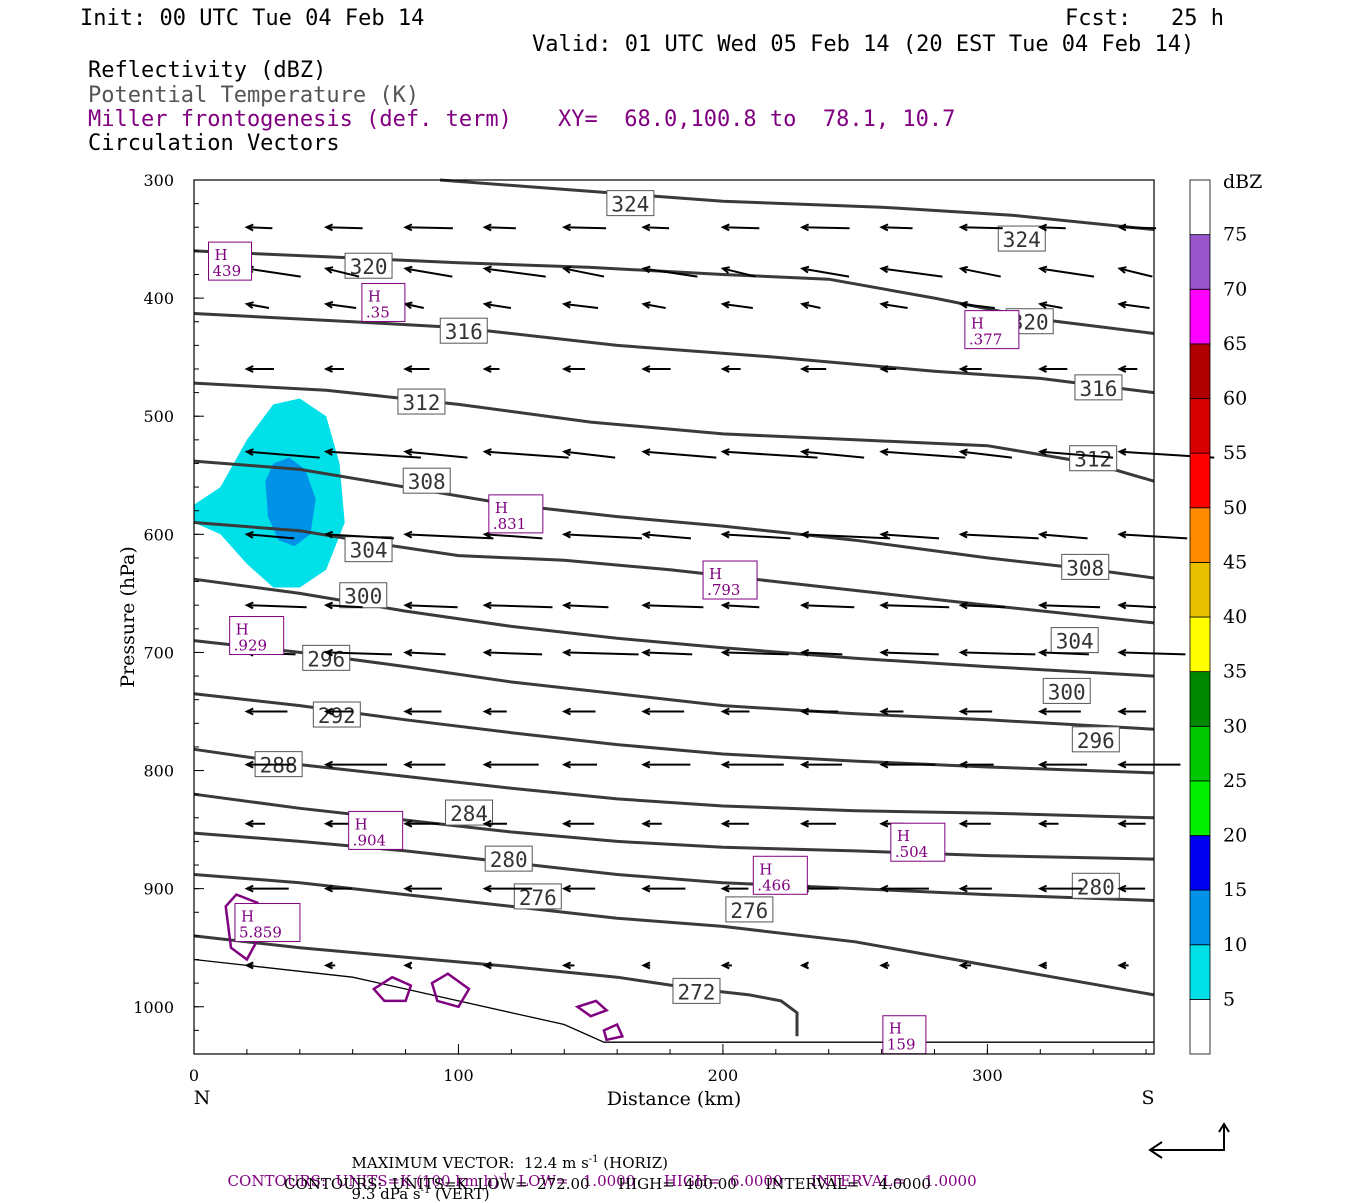 This screenshot has width=1350, height=1203. Describe the element at coordinates (1235, 836) in the screenshot. I see `colorbar-label: 20` at that location.